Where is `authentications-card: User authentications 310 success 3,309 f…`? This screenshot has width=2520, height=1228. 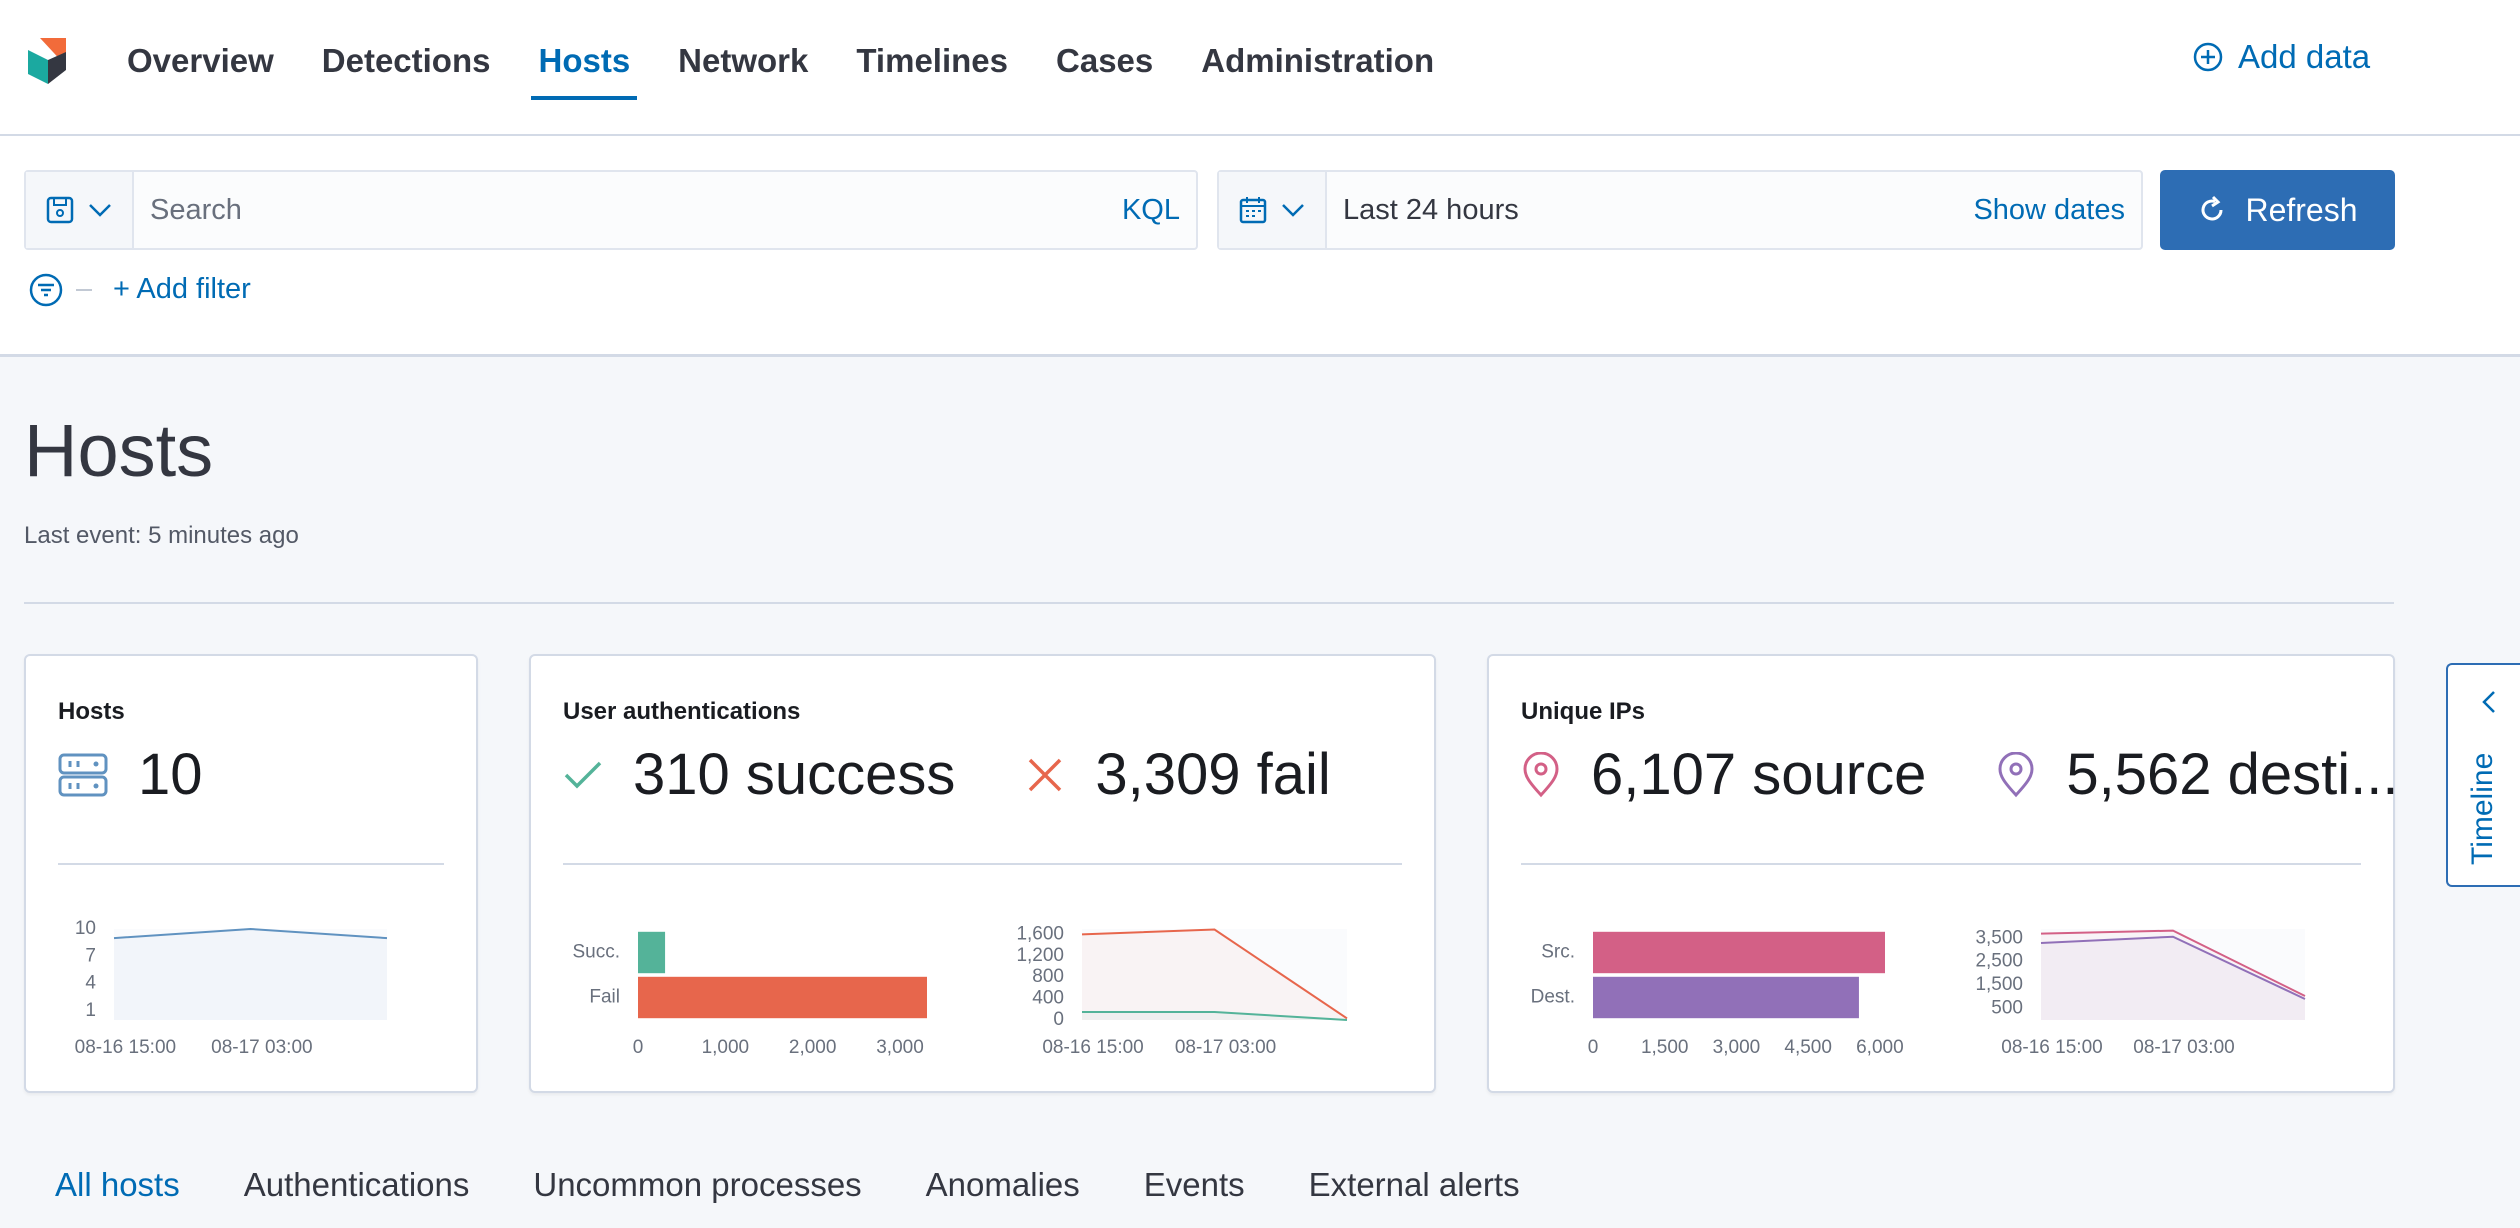
authentications-card: User authentications 310 success 3,309 f… is located at coordinates (982, 873).